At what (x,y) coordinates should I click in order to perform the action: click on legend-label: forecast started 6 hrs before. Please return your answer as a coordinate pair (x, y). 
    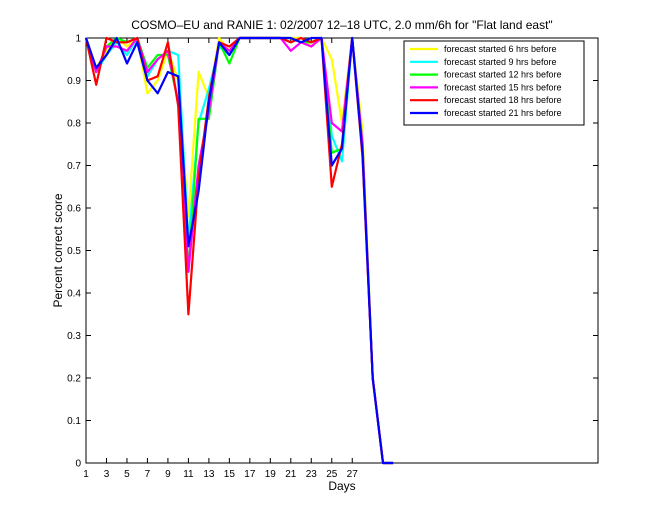
    Looking at the image, I should click on (500, 49).